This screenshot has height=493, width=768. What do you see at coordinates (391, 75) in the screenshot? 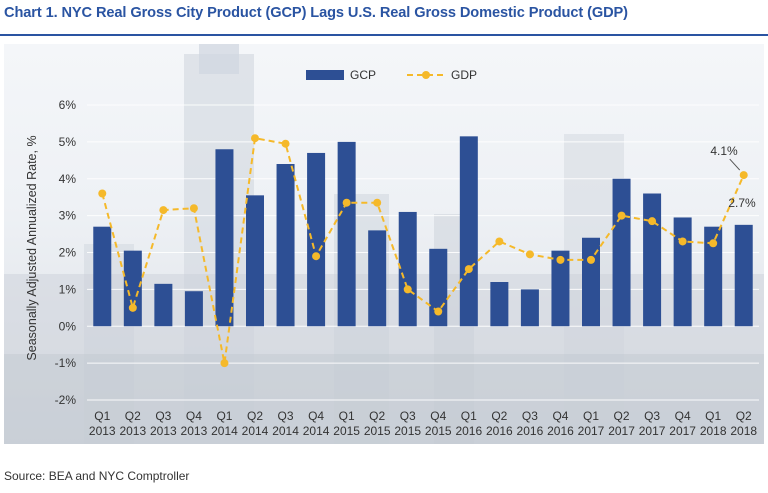
I see `legend: GCP GDP` at bounding box center [391, 75].